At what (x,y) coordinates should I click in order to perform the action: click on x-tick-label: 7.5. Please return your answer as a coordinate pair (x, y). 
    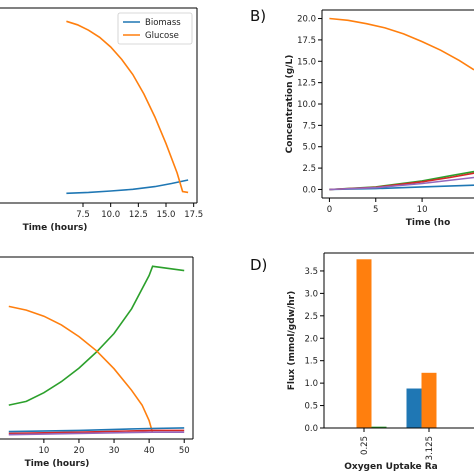
    Looking at the image, I should click on (83, 215).